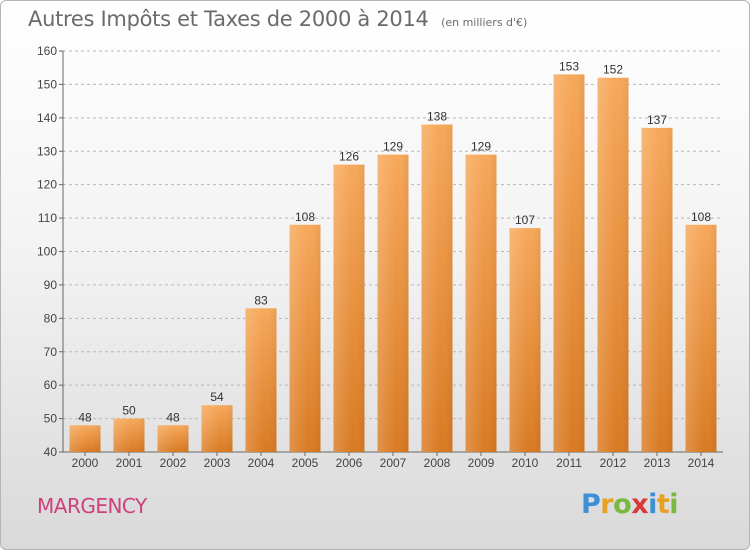  I want to click on bar-shade-2006, so click(349, 308).